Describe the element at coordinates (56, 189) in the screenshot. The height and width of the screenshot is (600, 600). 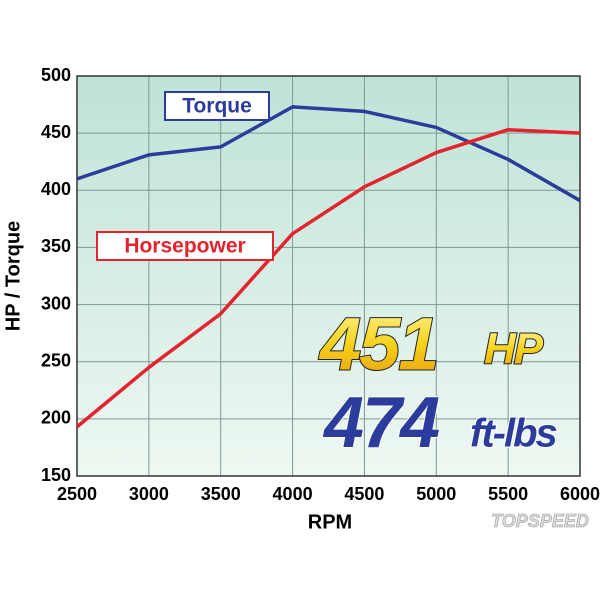
I see `y-tick-label: 400` at that location.